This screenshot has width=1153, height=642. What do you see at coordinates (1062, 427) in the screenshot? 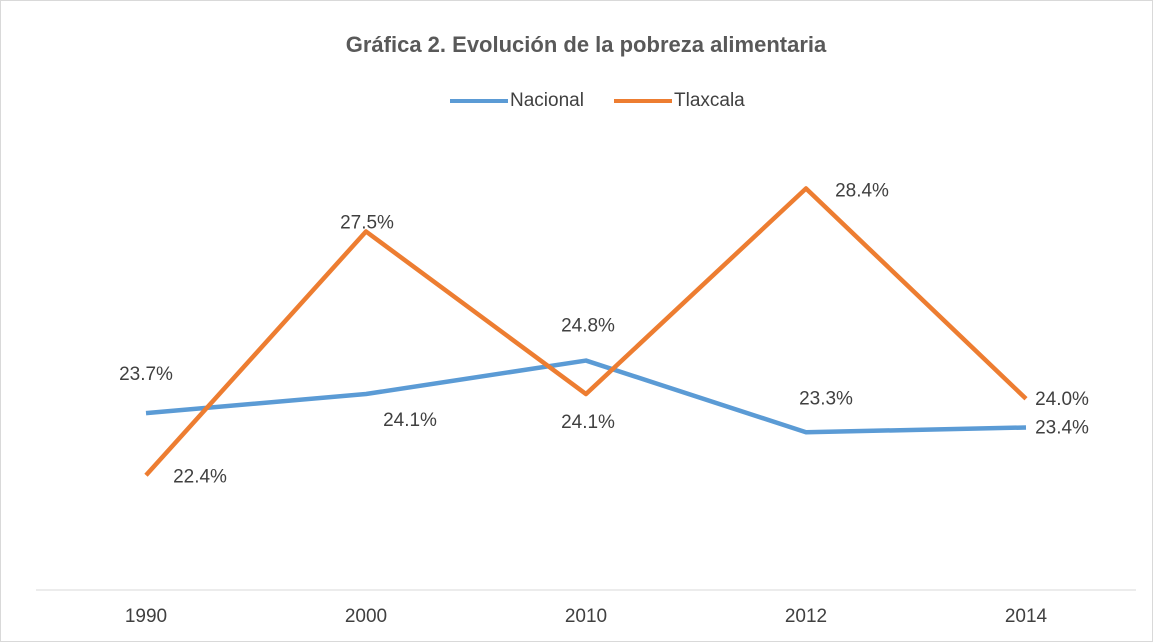
I see `data-label: 23.4%` at bounding box center [1062, 427].